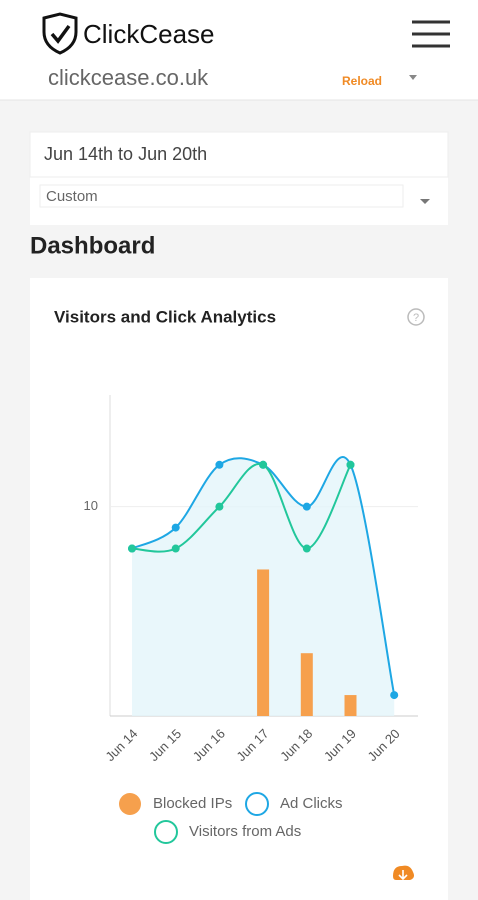  I want to click on help-icon, so click(416, 317).